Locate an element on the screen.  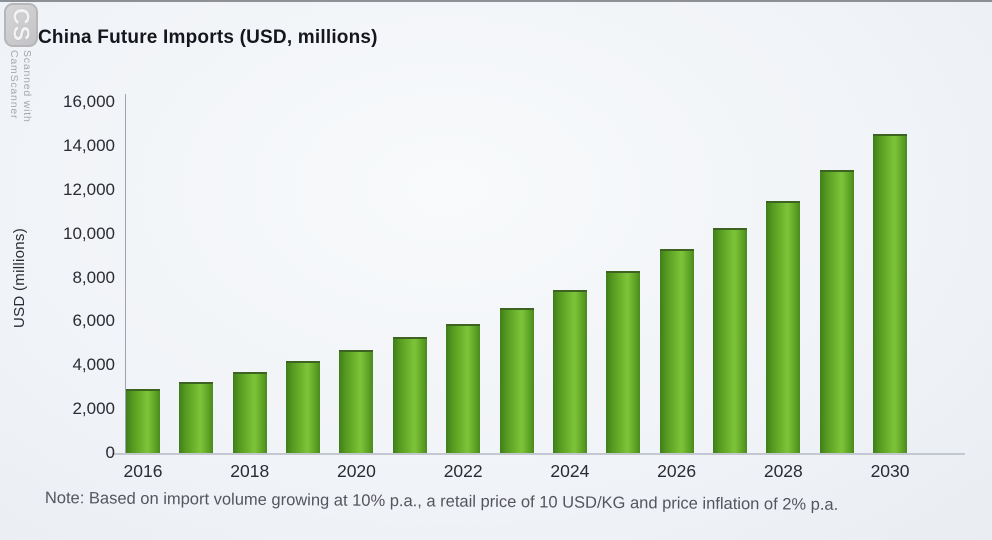
bar-2019 is located at coordinates (303, 406).